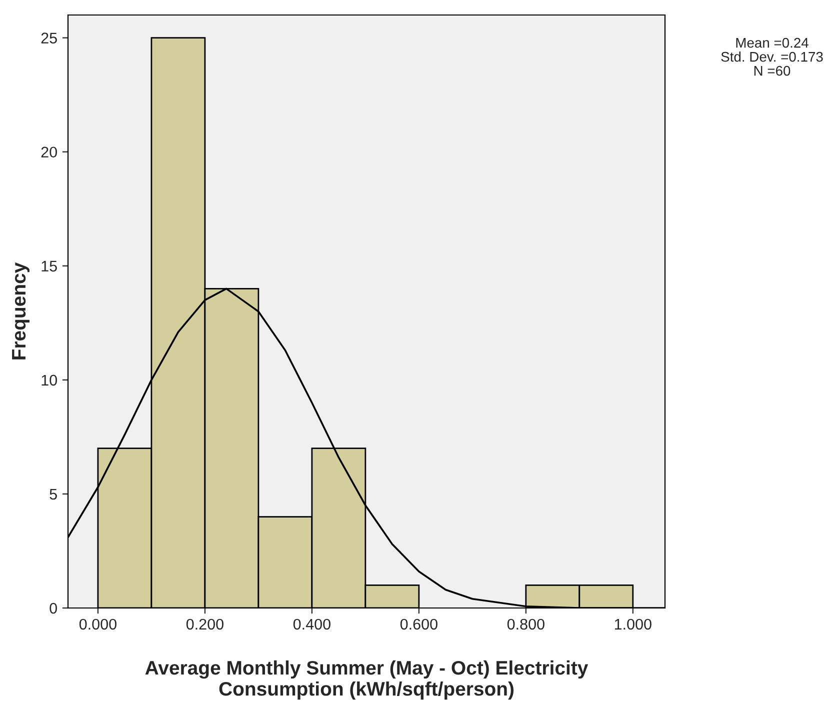 Image resolution: width=835 pixels, height=702 pixels. Describe the element at coordinates (772, 57) in the screenshot. I see `text: Std. Dev. =0.173` at that location.